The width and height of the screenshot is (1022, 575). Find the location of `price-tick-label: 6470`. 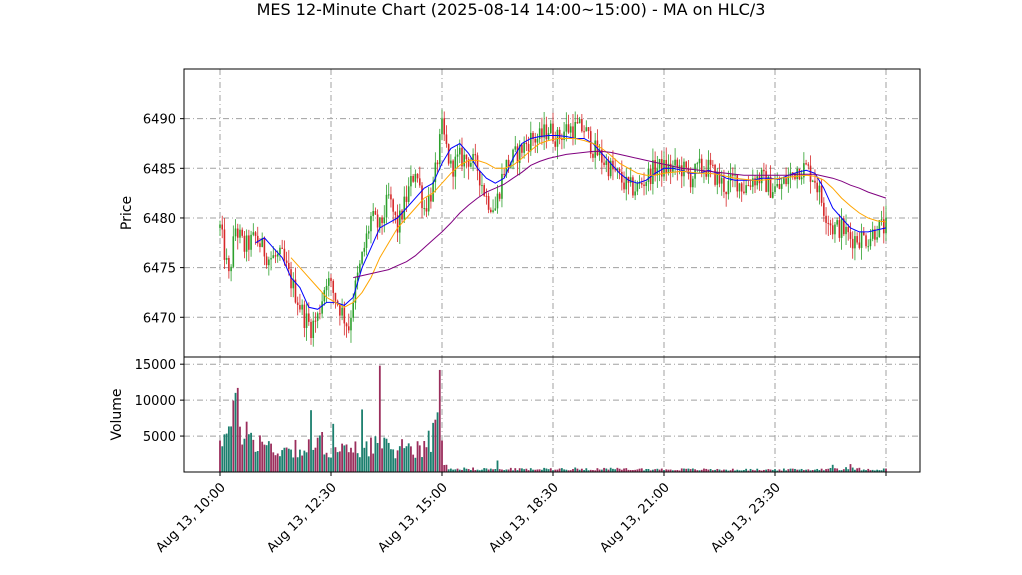

price-tick-label: 6470 is located at coordinates (159, 318).